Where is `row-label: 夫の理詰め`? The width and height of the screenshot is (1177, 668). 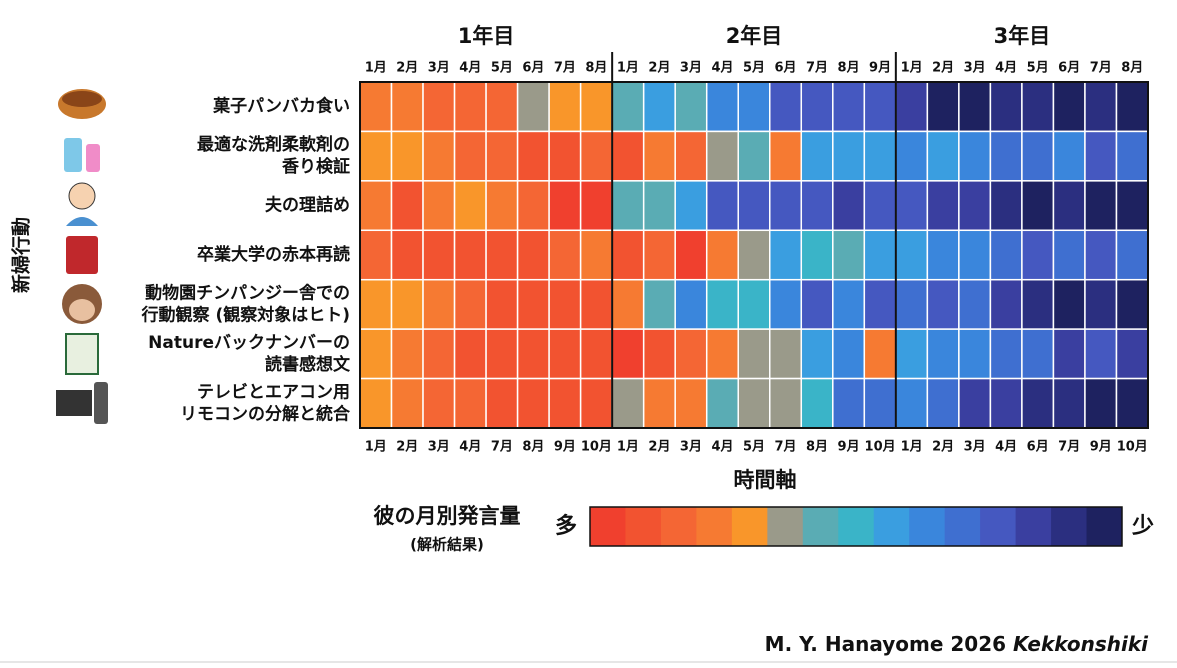 row-label: 夫の理詰め is located at coordinates (307, 205).